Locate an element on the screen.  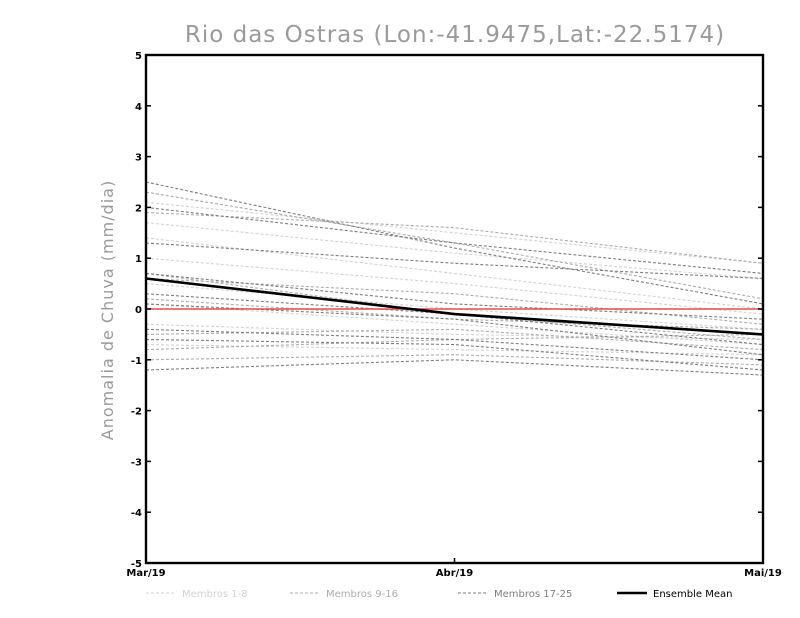
legend-label-1: Membros 1-8 is located at coordinates (215, 594).